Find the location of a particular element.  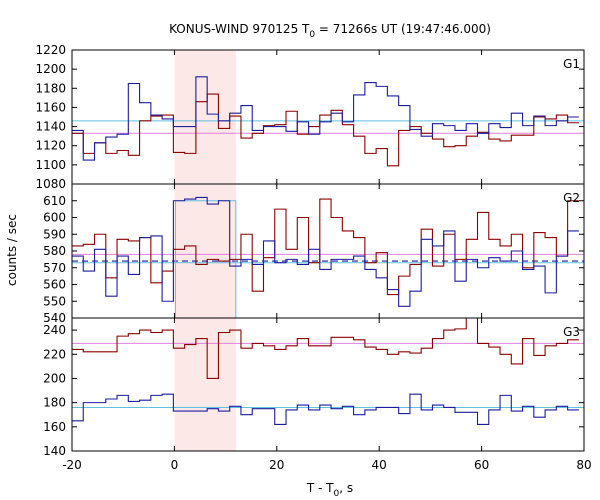

panel-label-g1: G1 is located at coordinates (571, 64).